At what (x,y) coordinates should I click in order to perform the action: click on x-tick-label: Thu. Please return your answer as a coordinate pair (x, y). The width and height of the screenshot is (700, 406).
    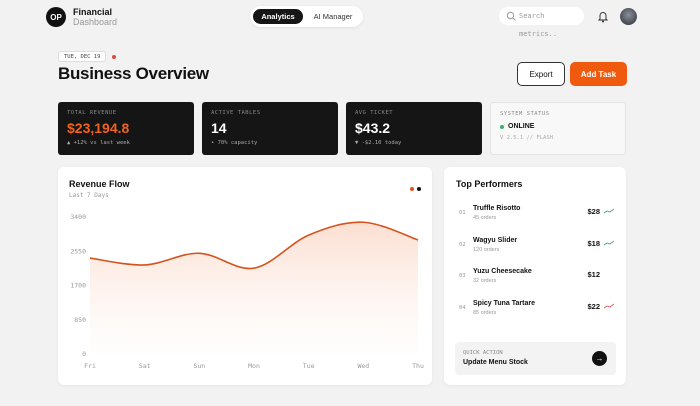
    Looking at the image, I should click on (418, 366).